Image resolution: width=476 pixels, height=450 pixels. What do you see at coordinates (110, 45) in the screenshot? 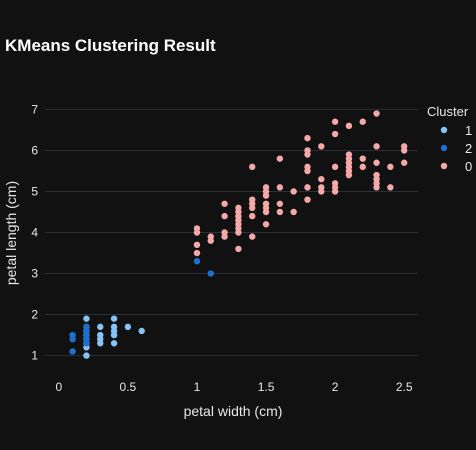
I see `chart-title: KMeans Clustering Result` at bounding box center [110, 45].